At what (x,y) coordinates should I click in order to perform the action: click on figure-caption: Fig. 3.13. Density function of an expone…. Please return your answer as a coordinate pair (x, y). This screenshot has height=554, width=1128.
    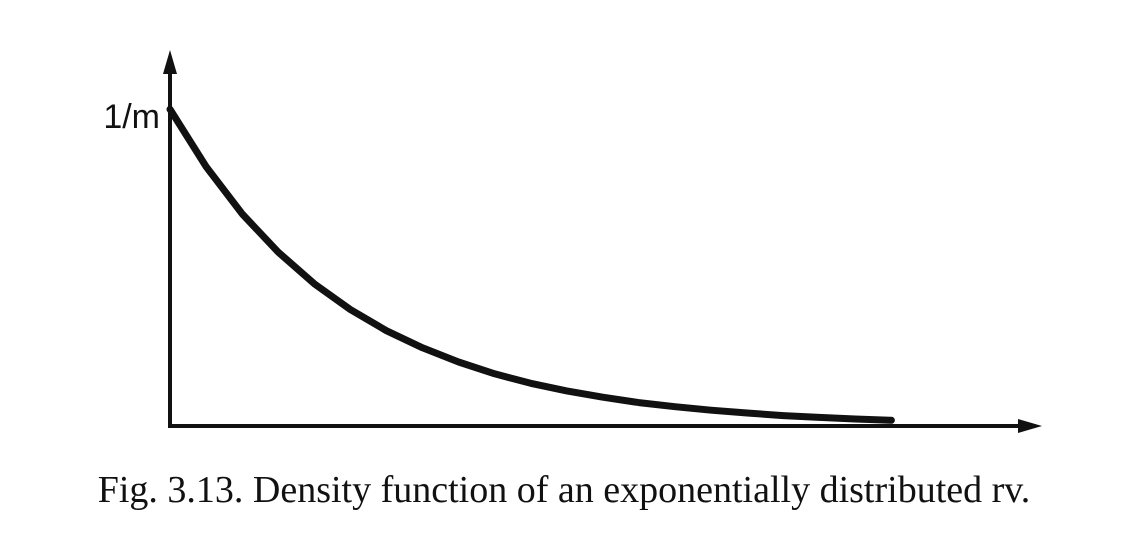
    Looking at the image, I should click on (564, 490).